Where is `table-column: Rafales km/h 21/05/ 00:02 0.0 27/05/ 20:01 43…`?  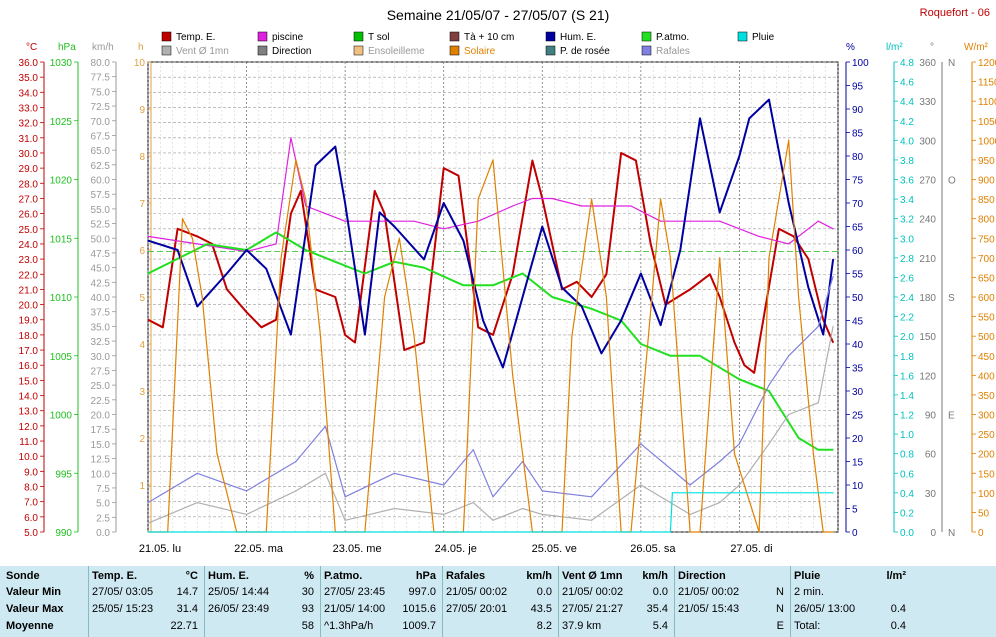
table-column: Rafales km/h 21/05/ 00:02 0.0 27/05/ 20:01 43… is located at coordinates (501, 601).